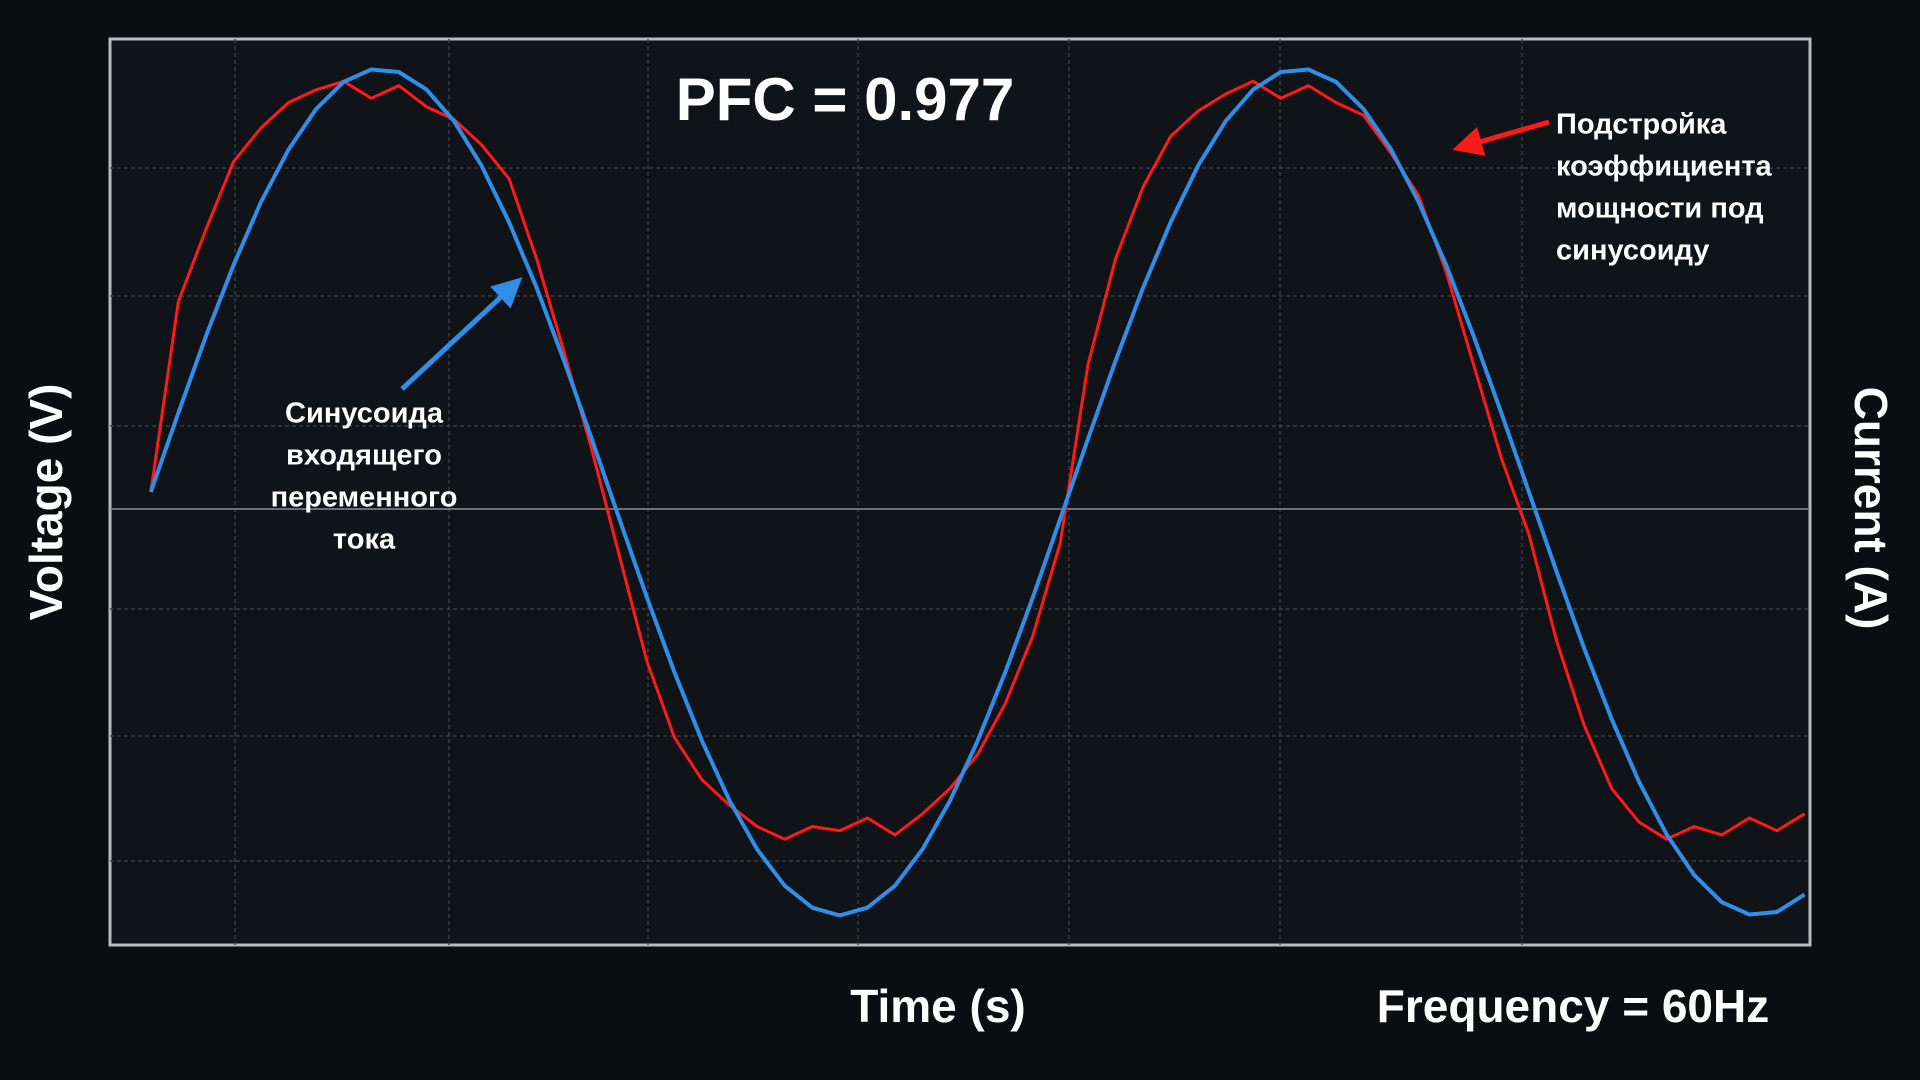 The image size is (1920, 1080). I want to click on annotation-text: синусоиду, so click(1632, 251).